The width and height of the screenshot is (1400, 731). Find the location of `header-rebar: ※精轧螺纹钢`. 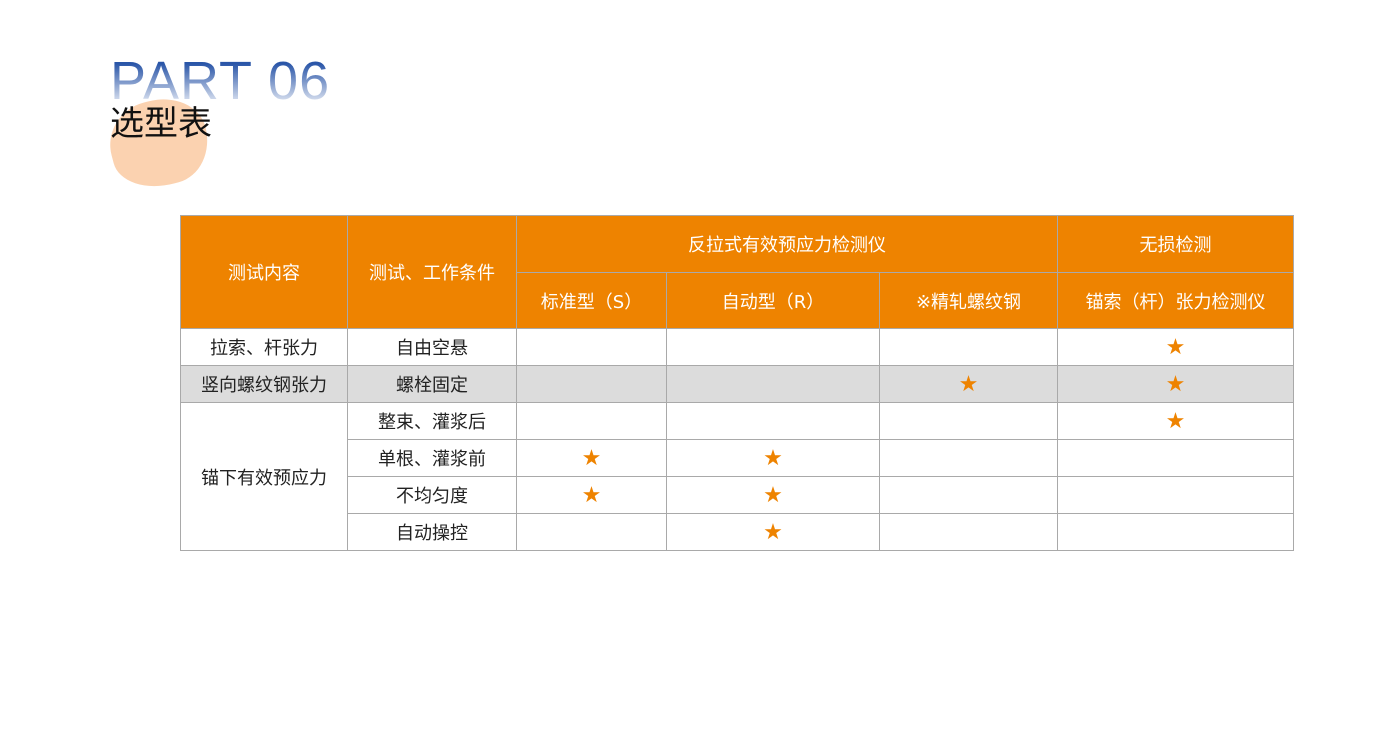

header-rebar: ※精轧螺纹钢 is located at coordinates (968, 300).